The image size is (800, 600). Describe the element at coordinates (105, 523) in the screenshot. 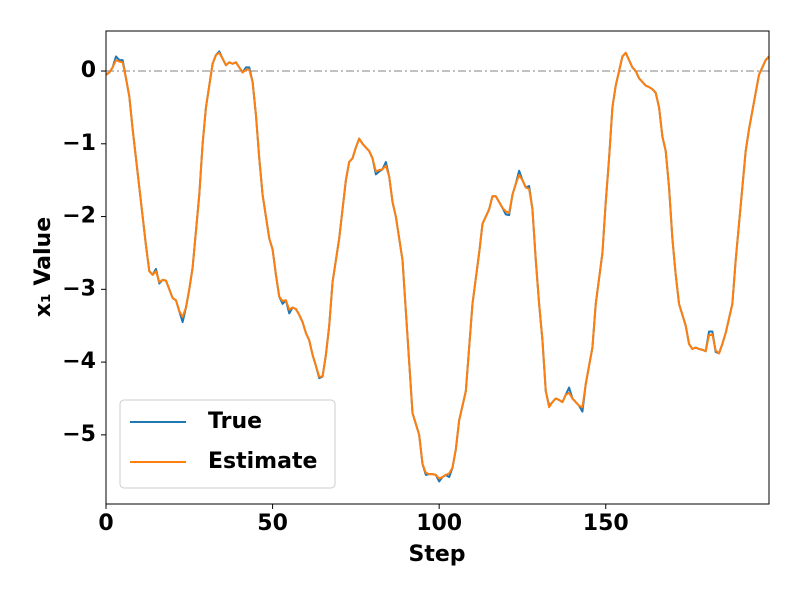

I see `x-tick-label: 0` at that location.